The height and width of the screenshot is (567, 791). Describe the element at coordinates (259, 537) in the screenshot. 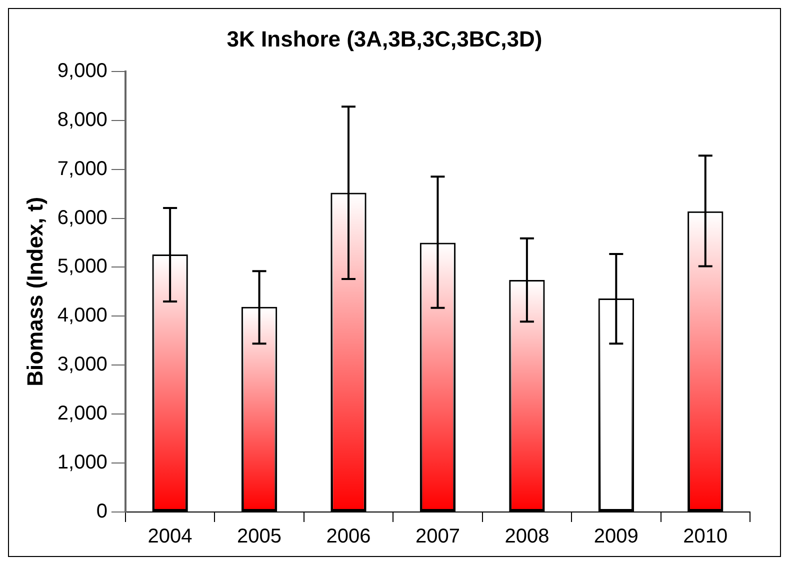

I see `x-tick-label: 2005` at that location.